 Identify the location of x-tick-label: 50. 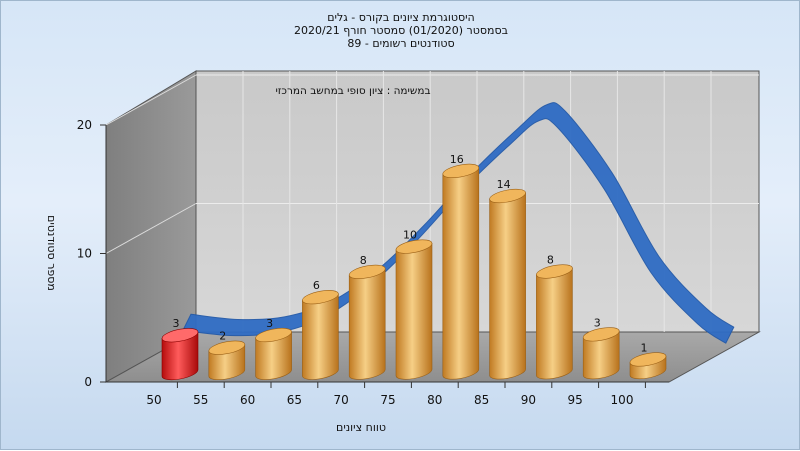
(153, 400).